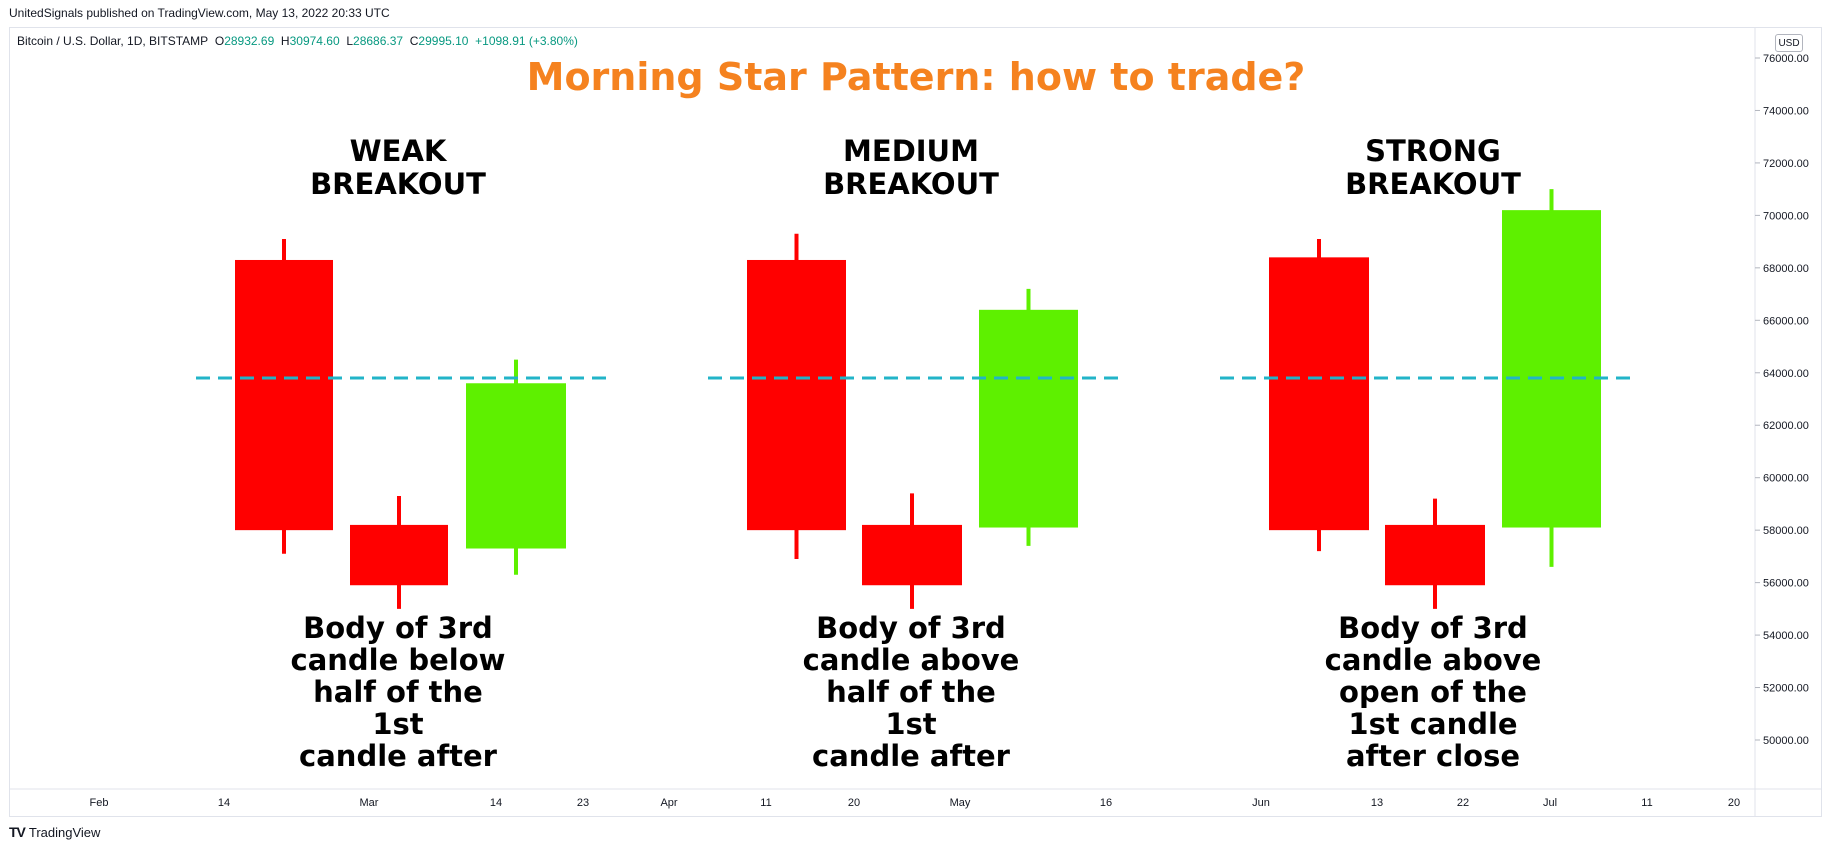  What do you see at coordinates (1786, 479) in the screenshot?
I see `y-tick-label: 60000.00` at bounding box center [1786, 479].